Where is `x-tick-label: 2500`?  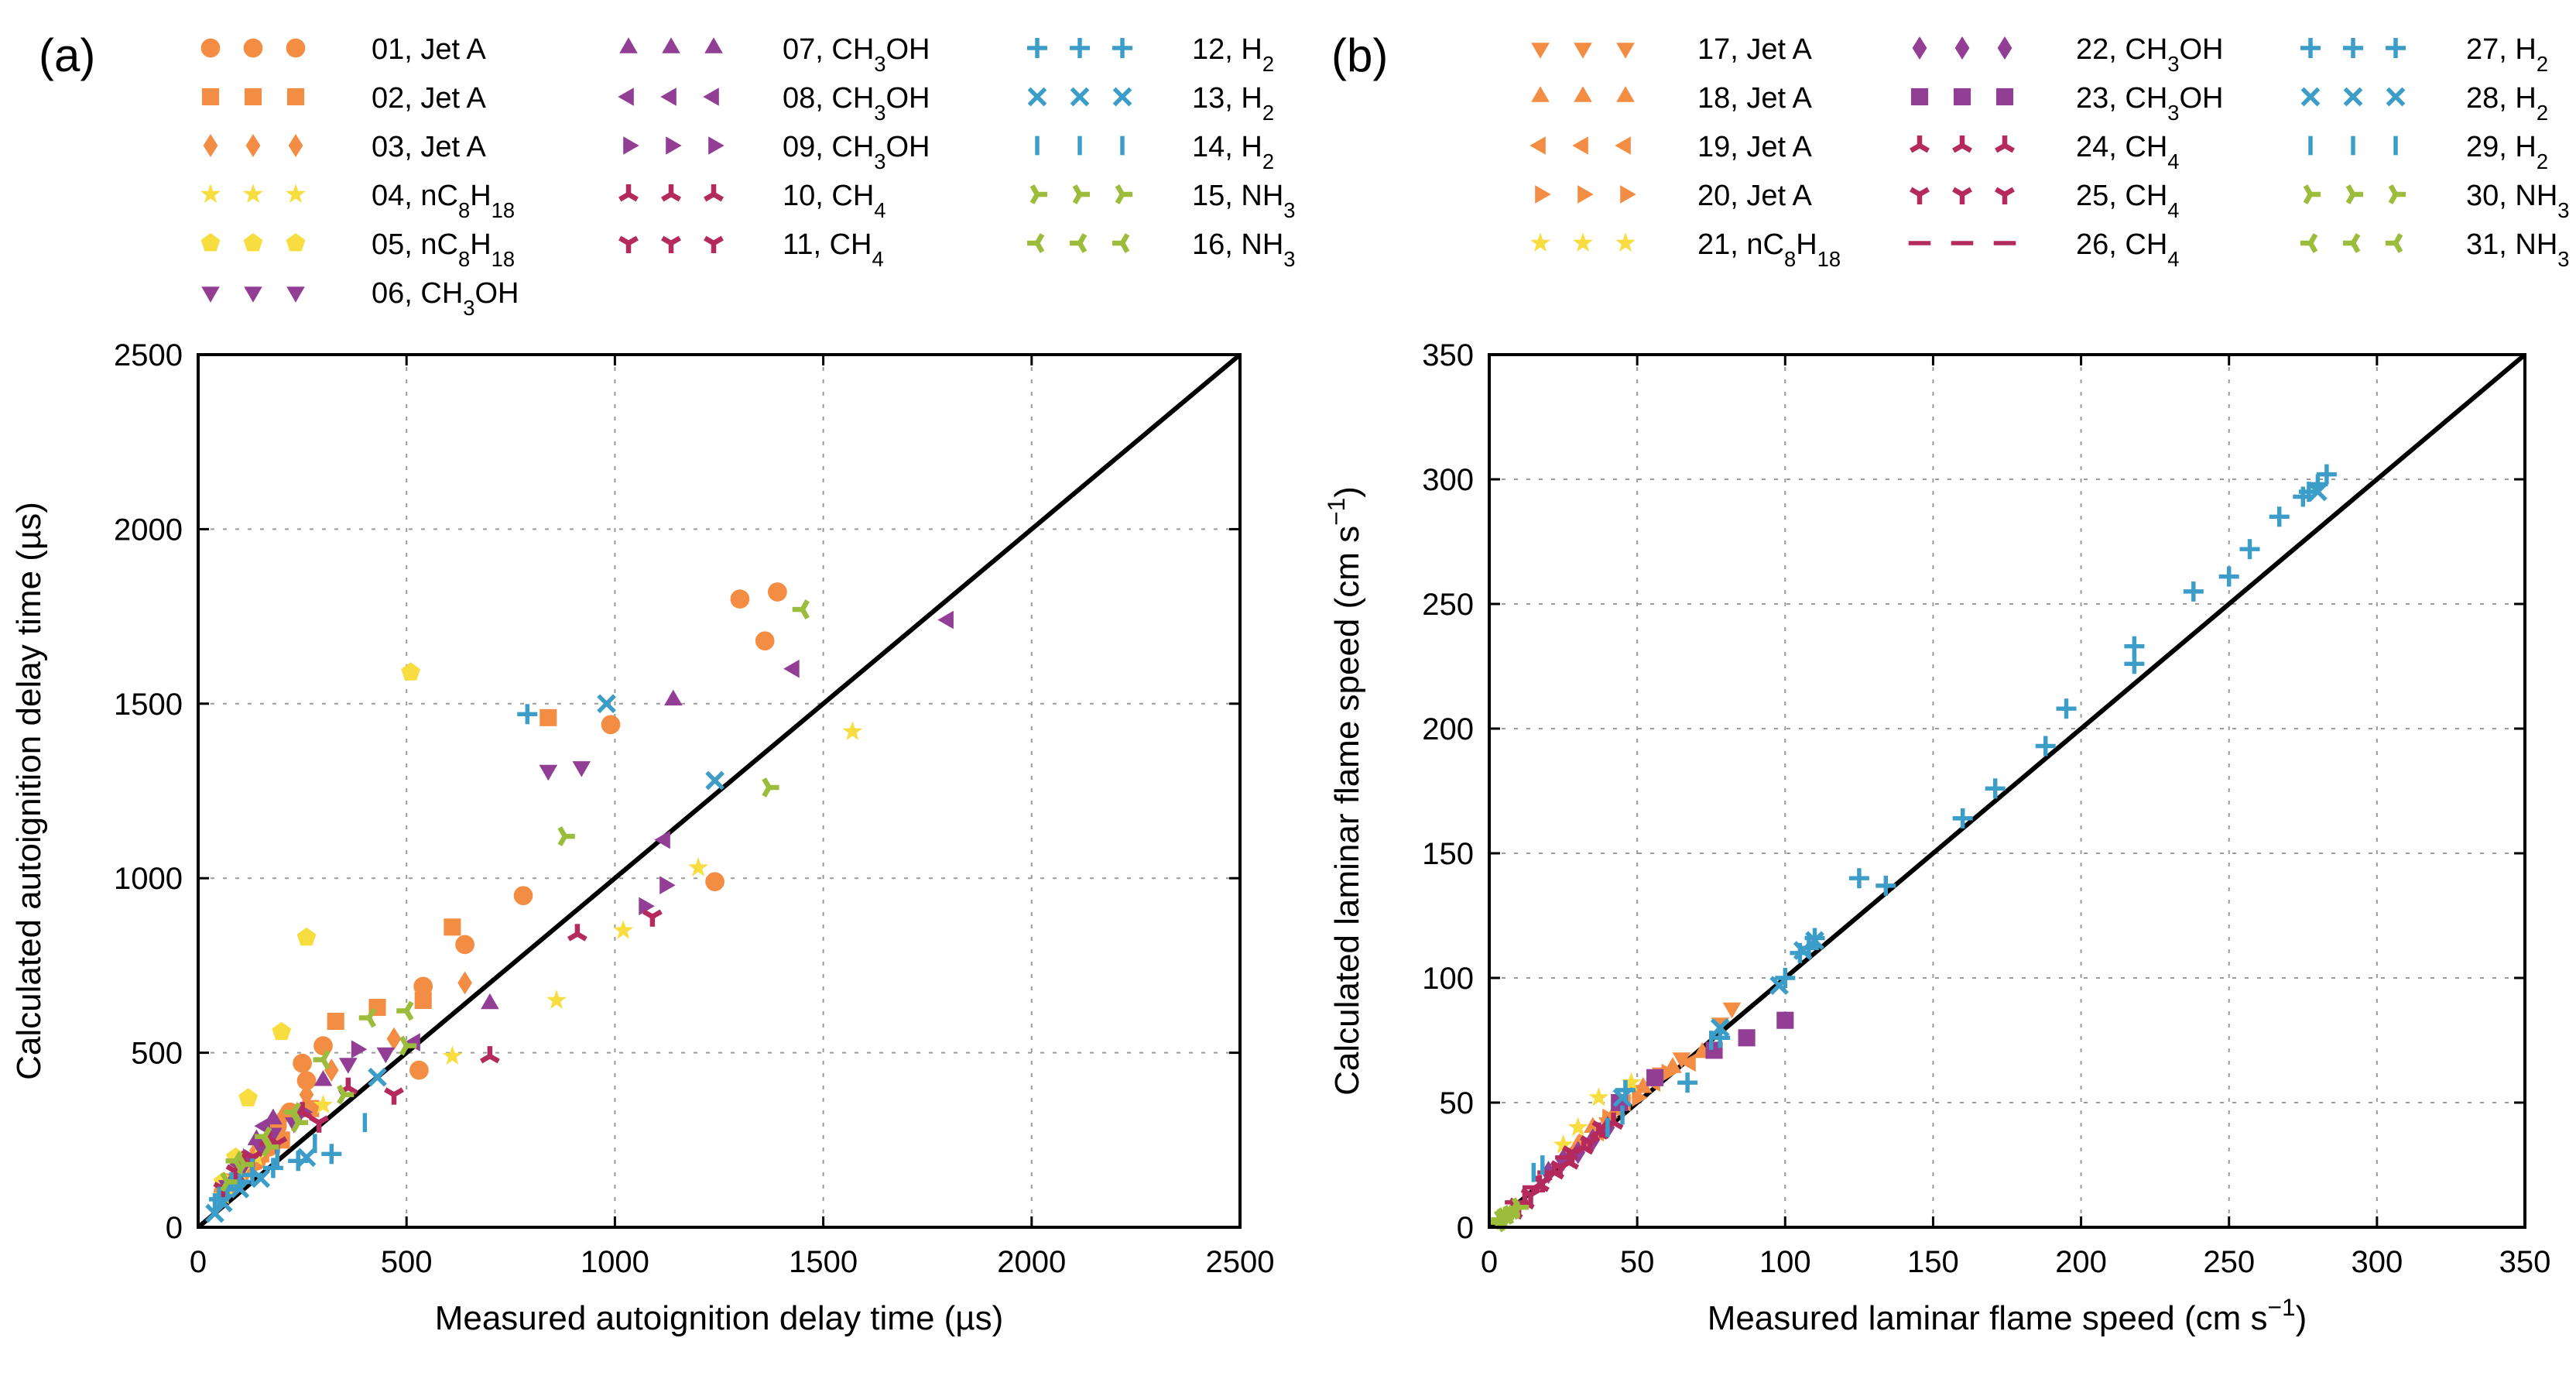
x-tick-label: 2500 is located at coordinates (1240, 1262).